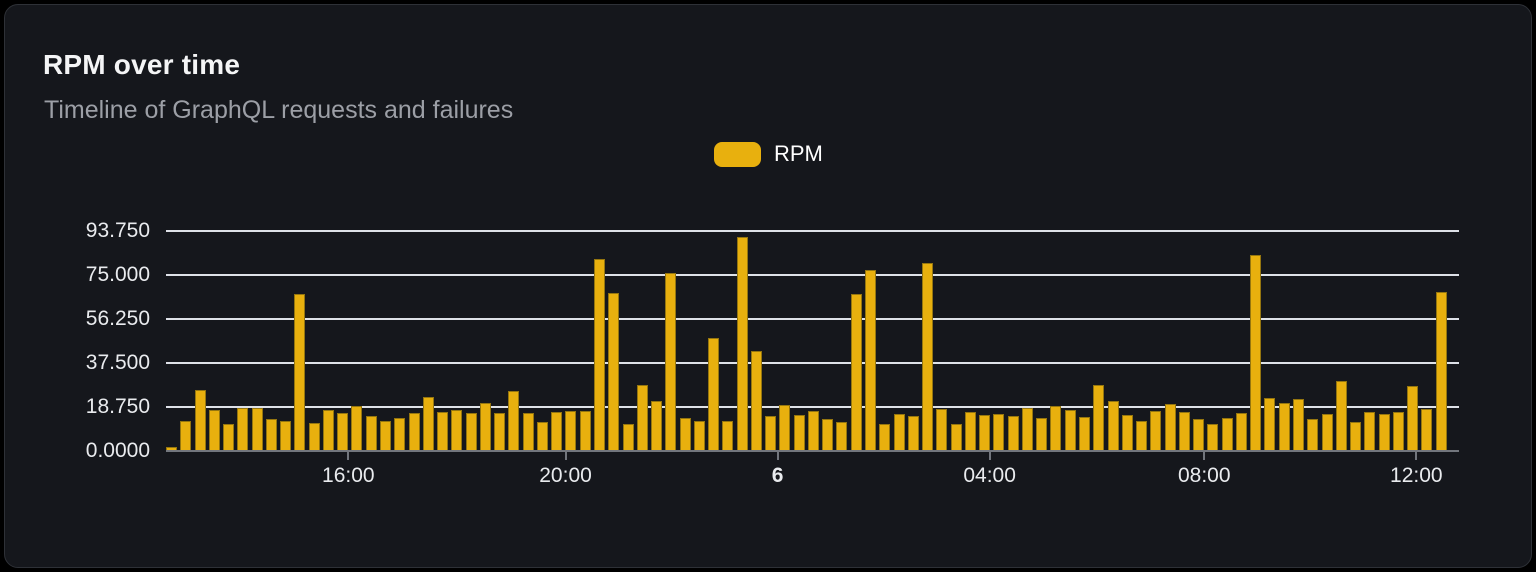 The height and width of the screenshot is (572, 1536). Describe the element at coordinates (117, 362) in the screenshot. I see `y-axis-tick-label: 37.500` at that location.